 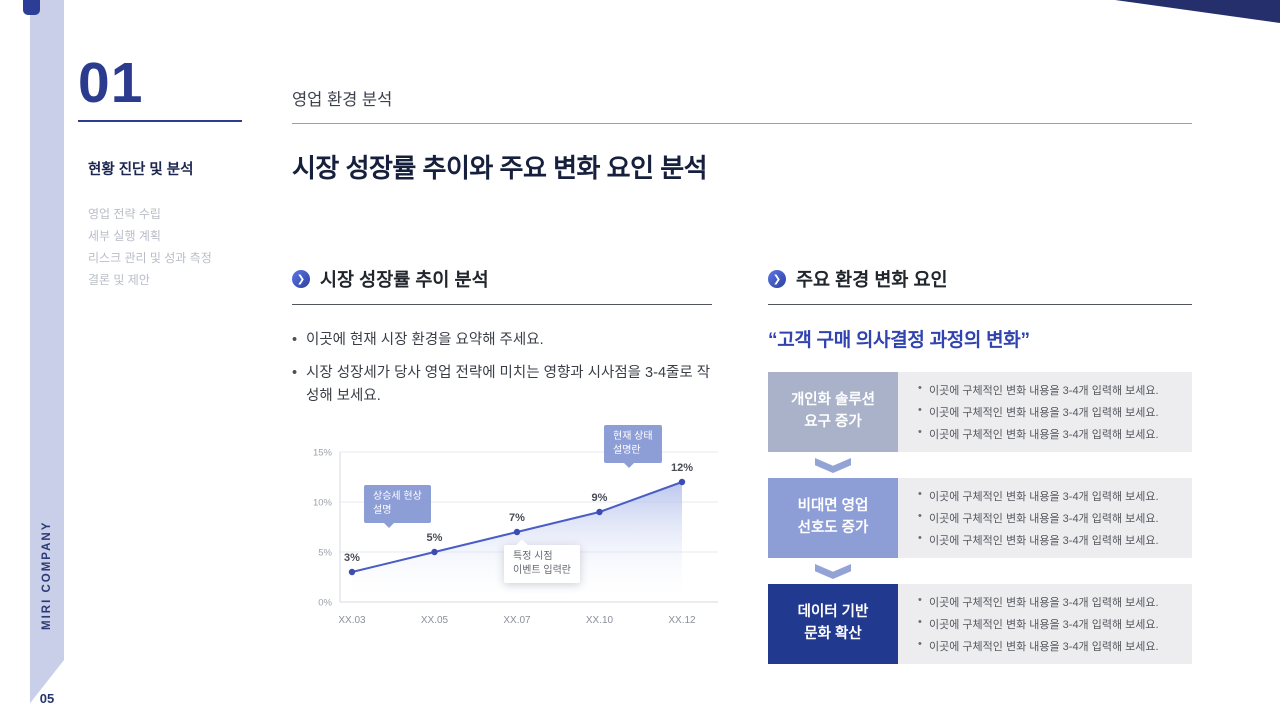 What do you see at coordinates (682, 468) in the screenshot?
I see `svg-text: 12%` at bounding box center [682, 468].